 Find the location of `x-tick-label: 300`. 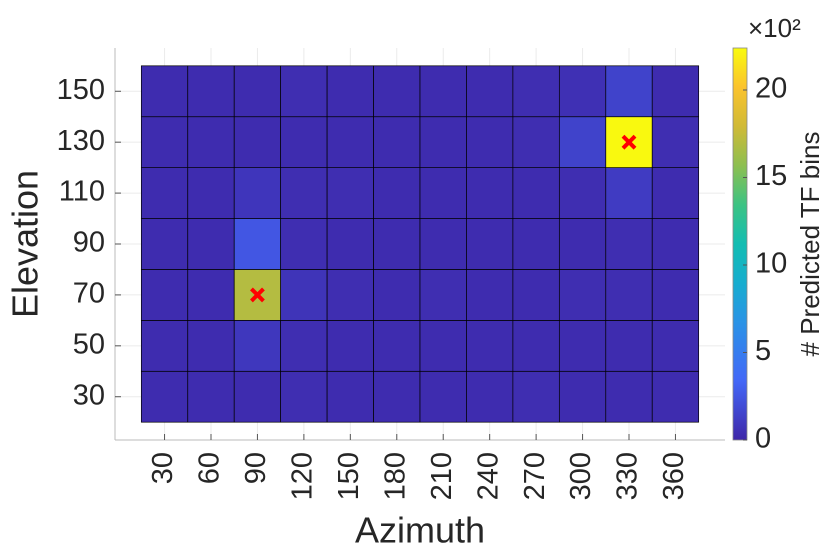

x-tick-label: 300 is located at coordinates (581, 476).